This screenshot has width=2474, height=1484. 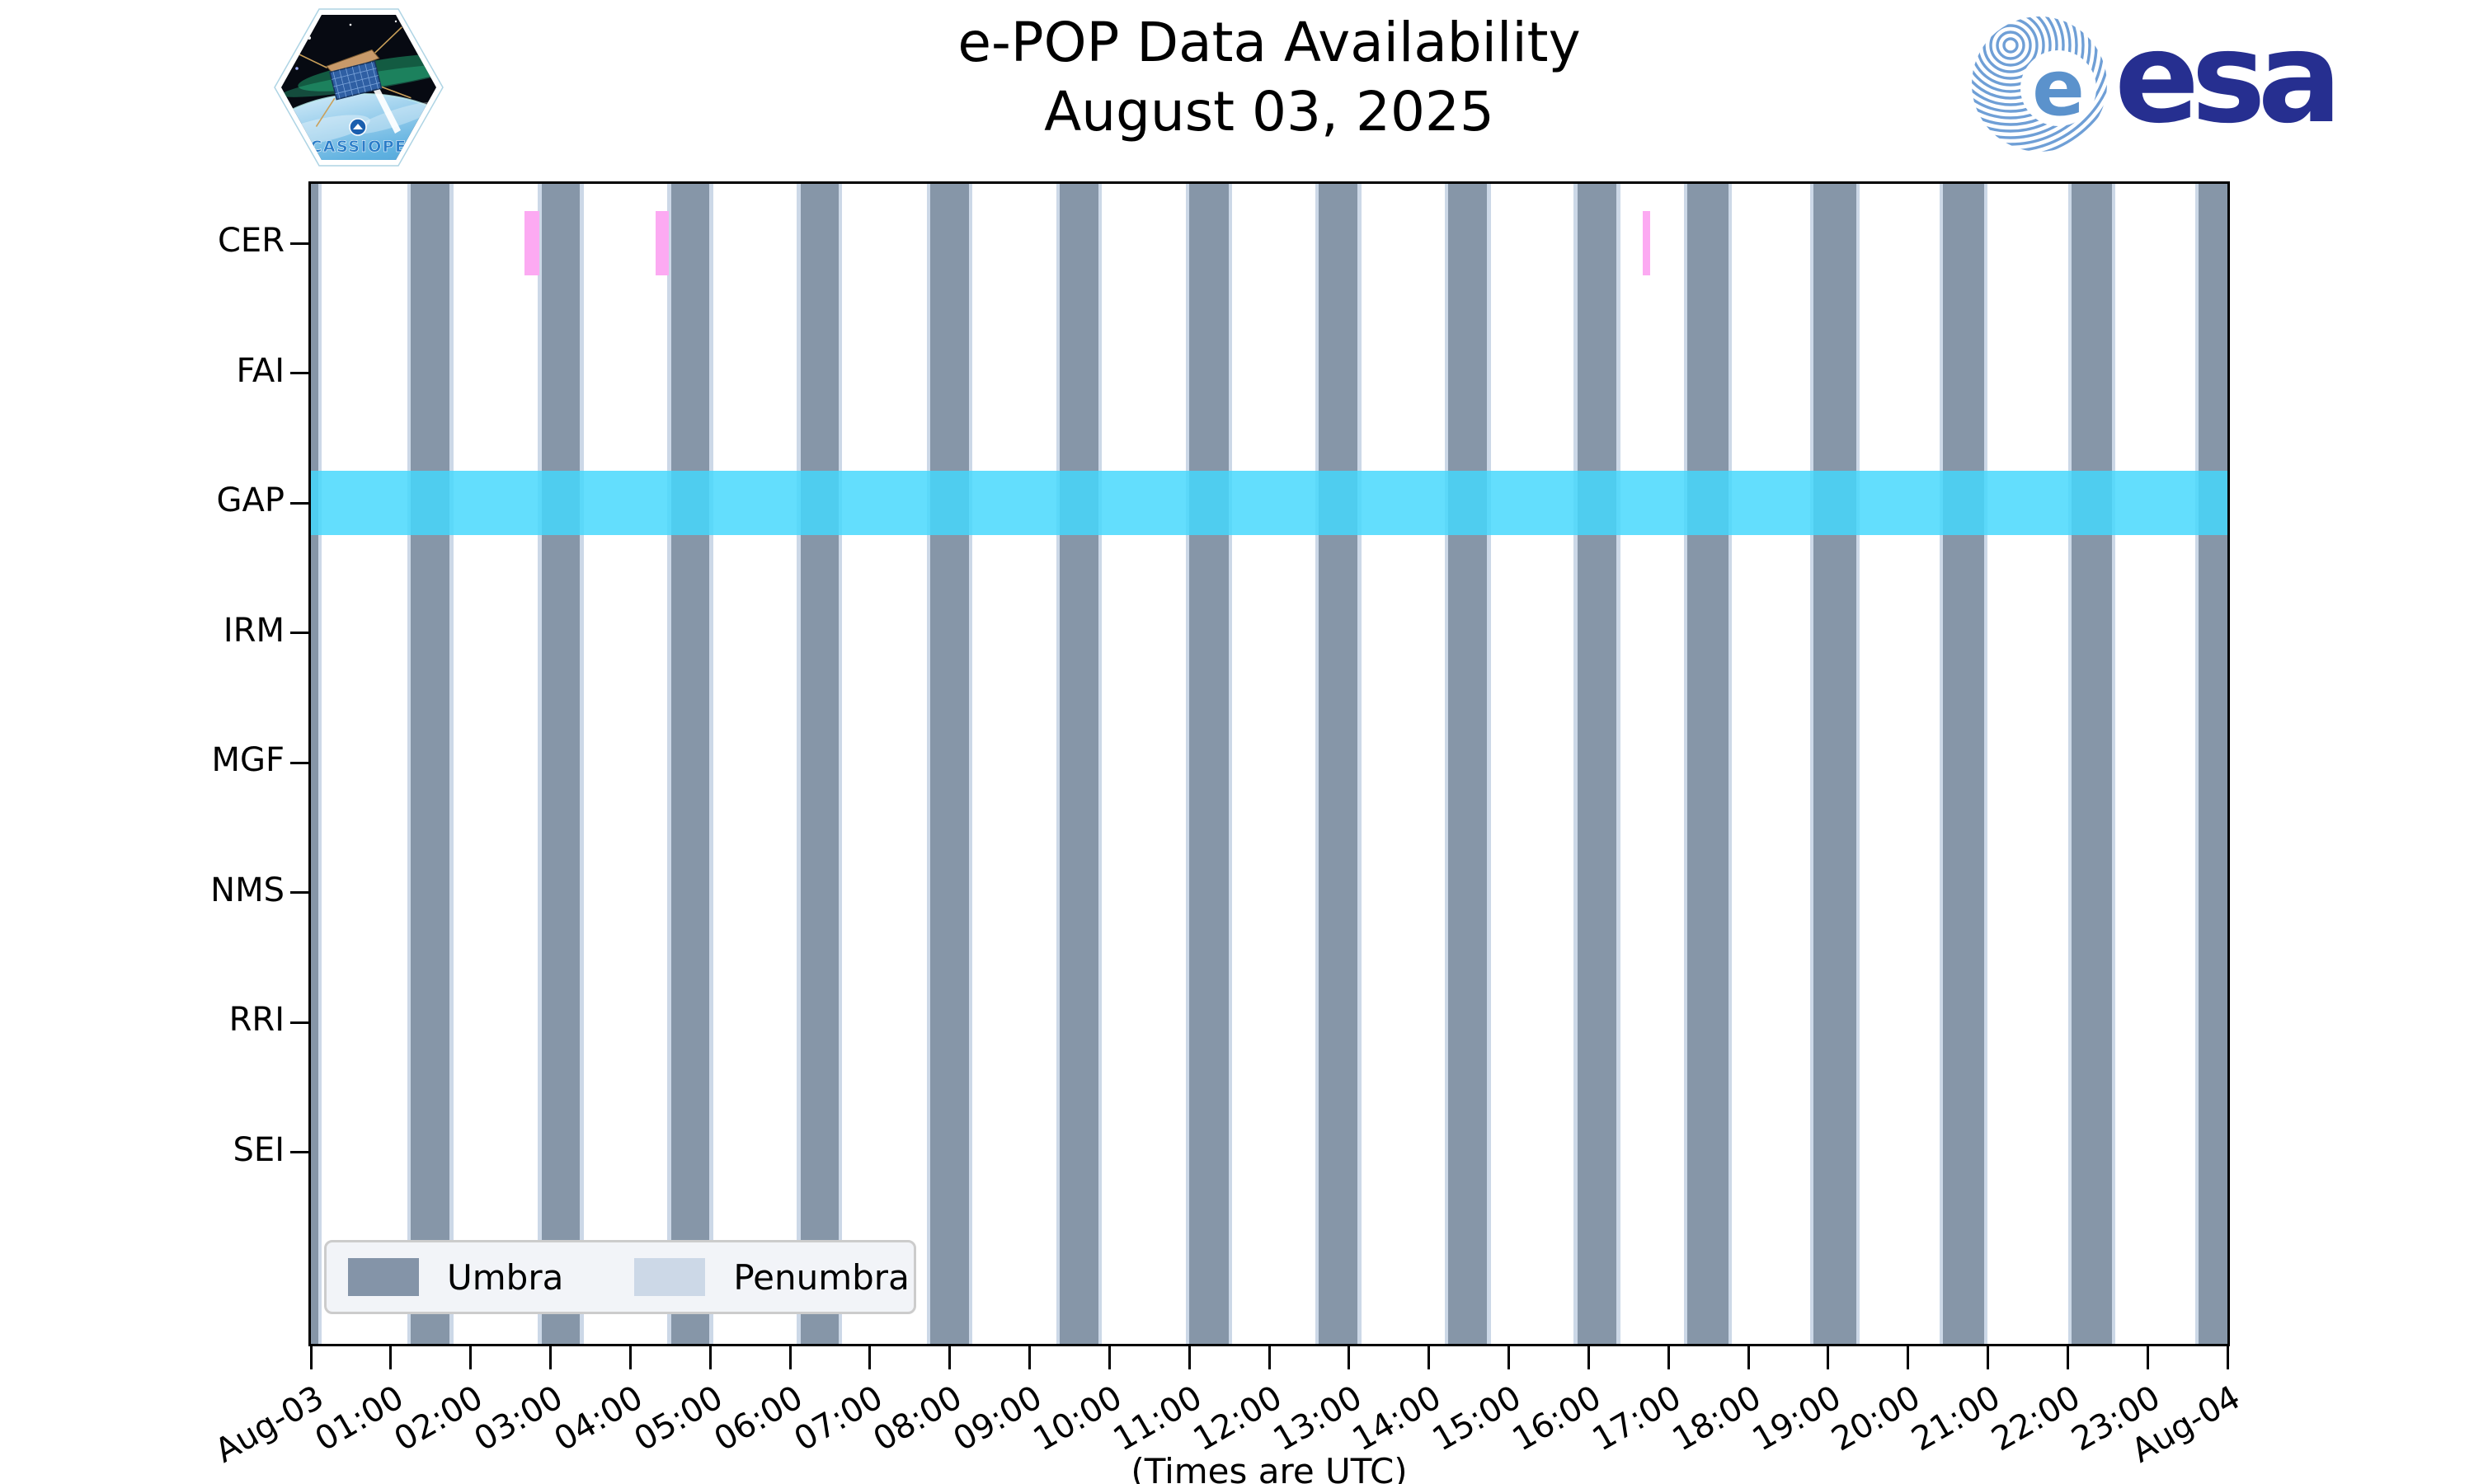 I want to click on x-tick-label-text: 20:00, so click(x=1876, y=1418).